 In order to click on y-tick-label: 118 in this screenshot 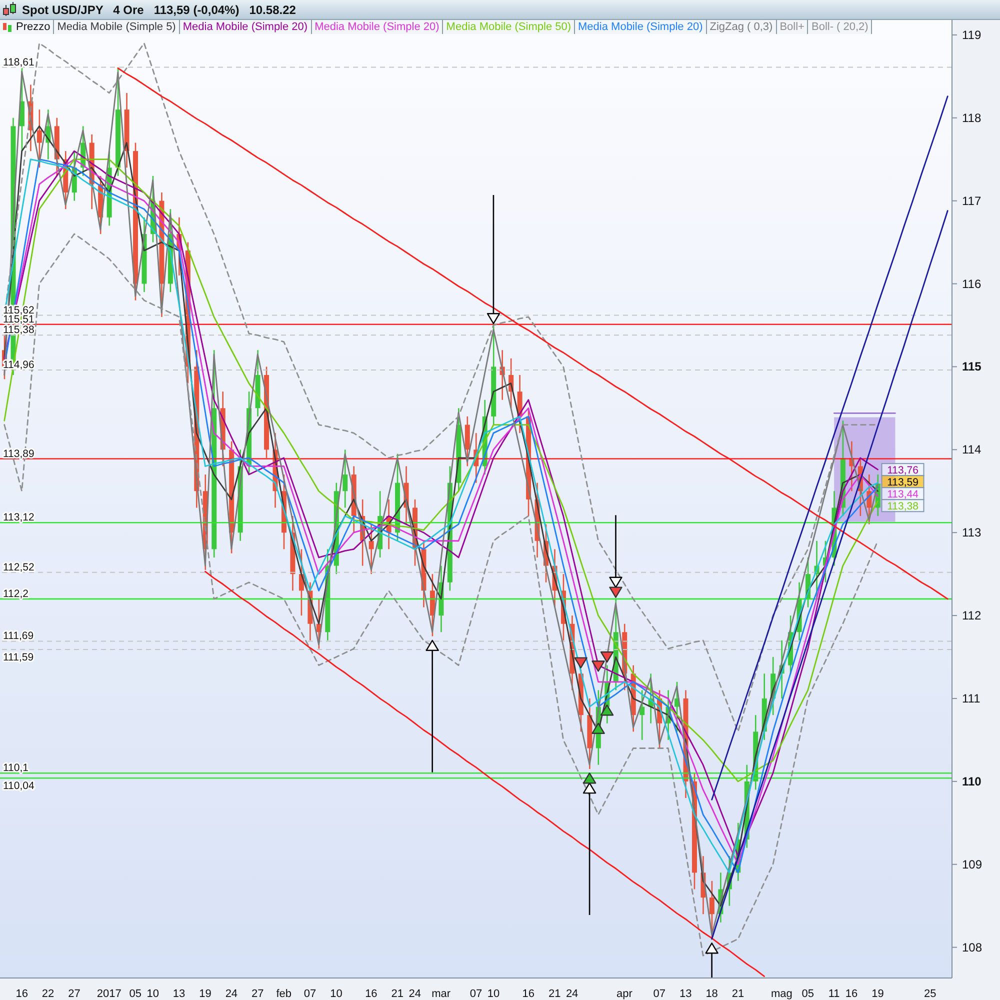, I will do `click(972, 117)`.